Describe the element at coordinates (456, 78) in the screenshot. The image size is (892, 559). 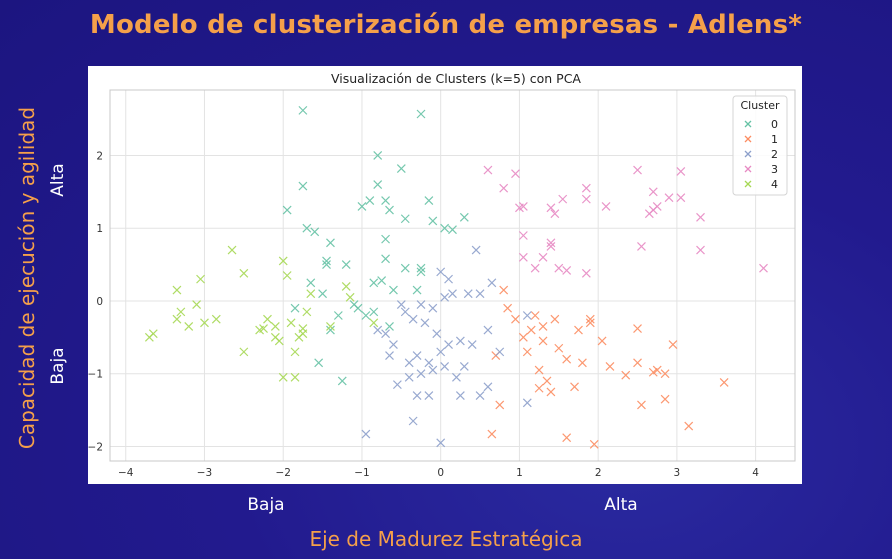
I see `chart-title: Visualización de Clusters (k=5) con PCA` at that location.